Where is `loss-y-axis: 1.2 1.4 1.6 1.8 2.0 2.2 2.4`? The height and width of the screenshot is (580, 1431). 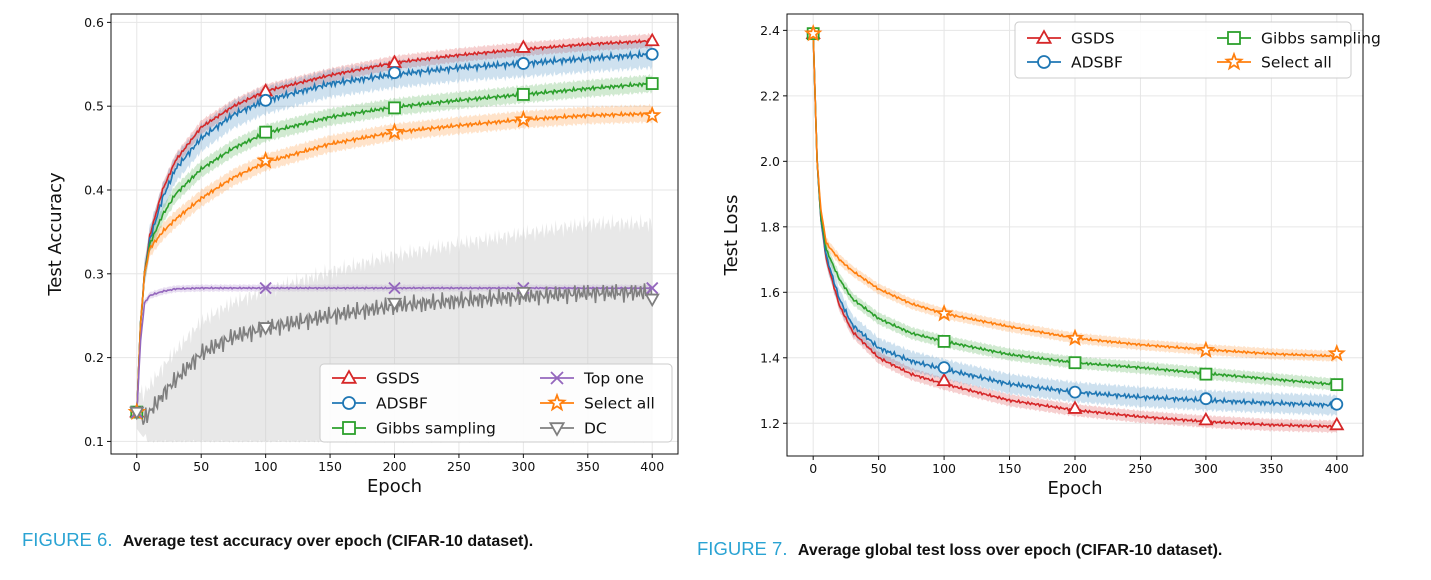 loss-y-axis: 1.2 1.4 1.6 1.8 2.0 2.2 2.4 is located at coordinates (773, 227).